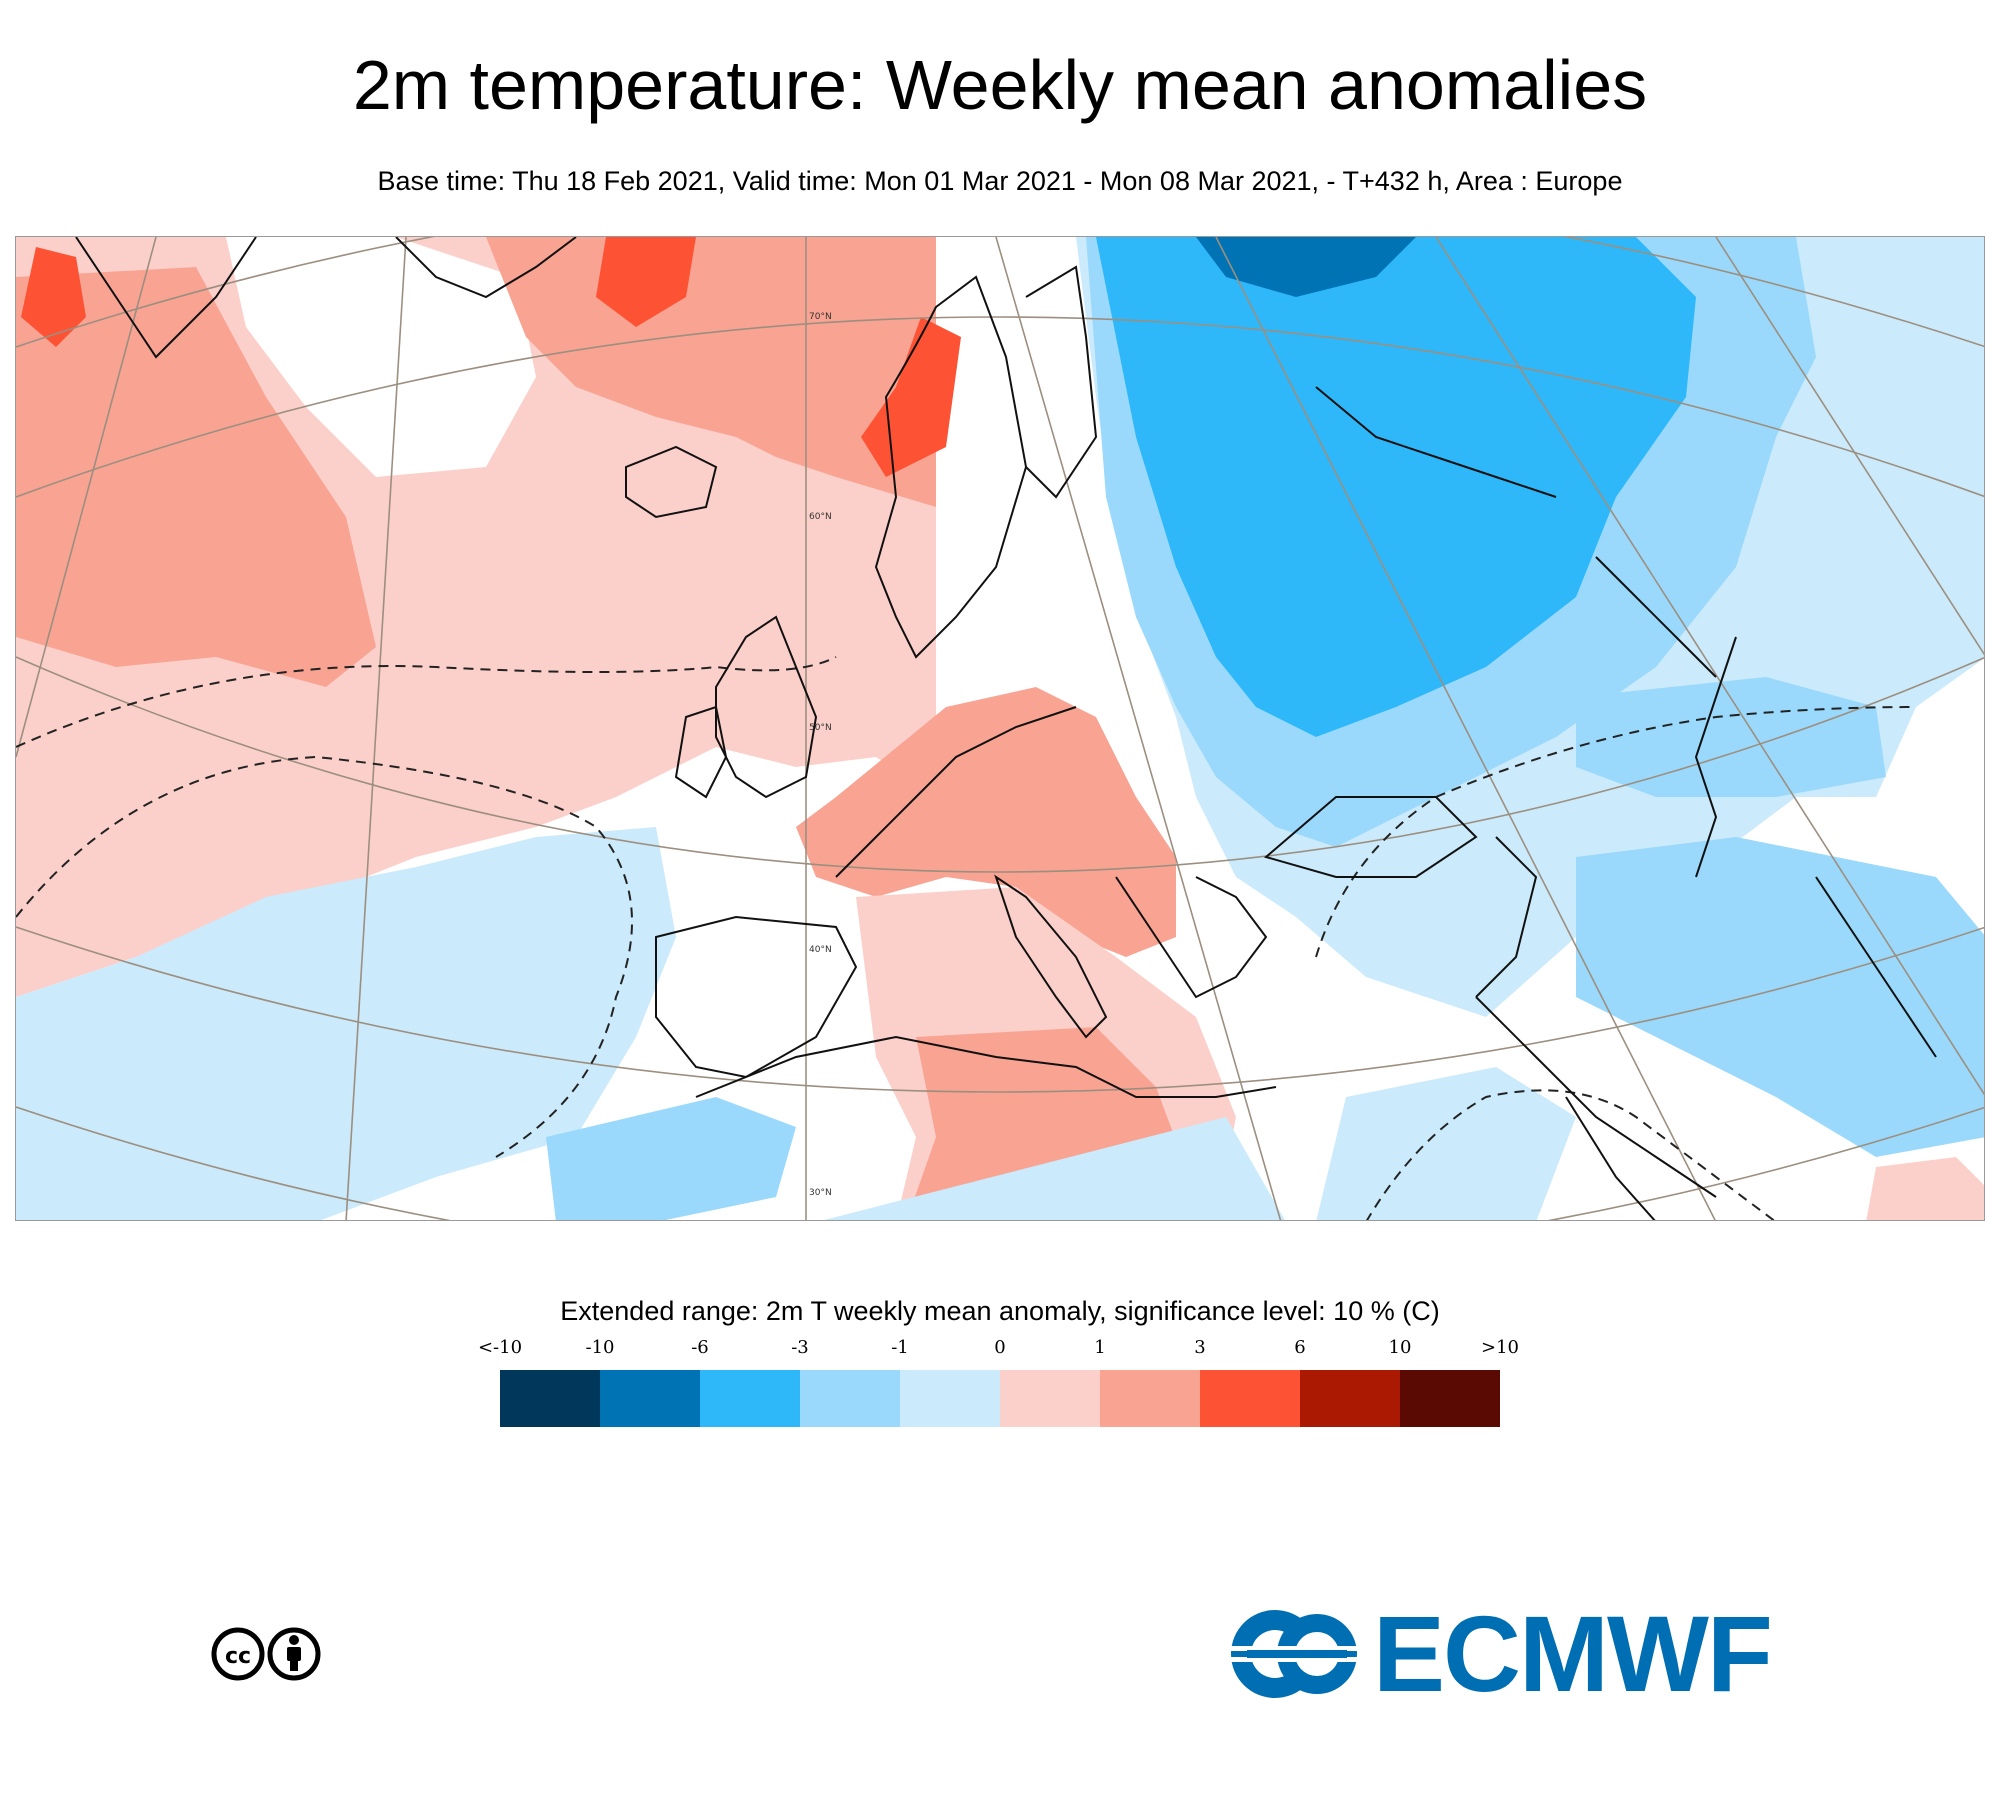  I want to click on coastline-western-europe, so click(956, 792).